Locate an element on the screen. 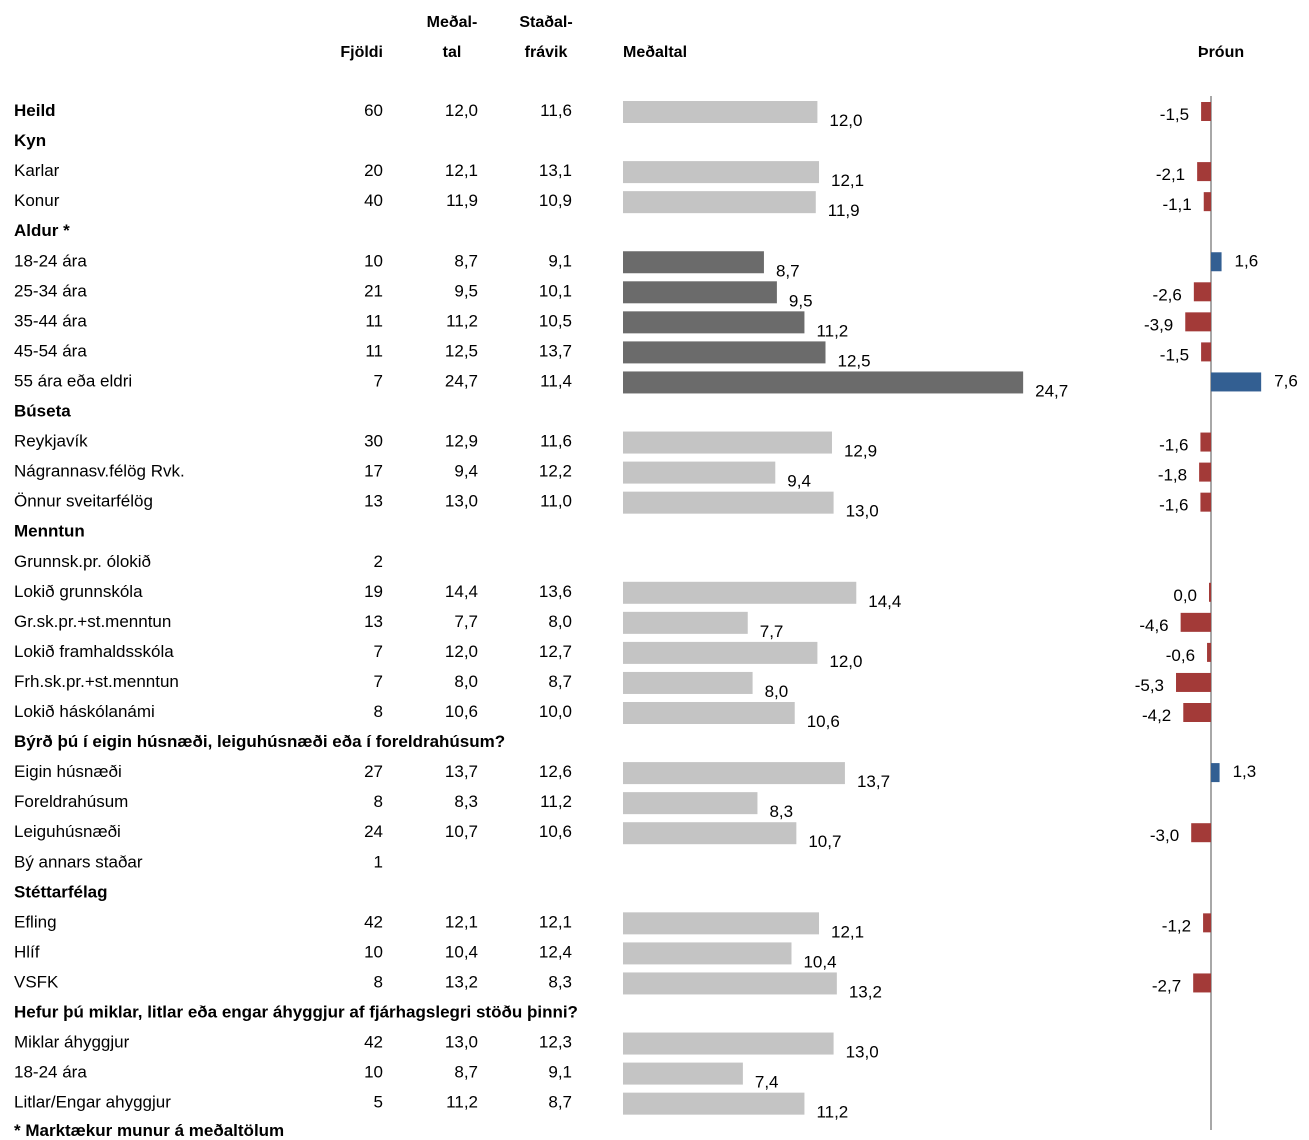  header-mean-line1: Meðal- is located at coordinates (452, 22).